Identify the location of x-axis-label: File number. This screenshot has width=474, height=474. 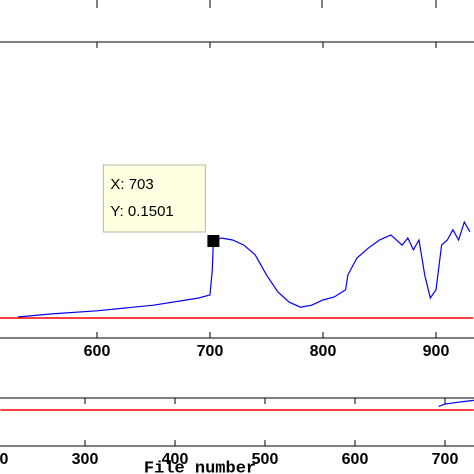
(200, 466).